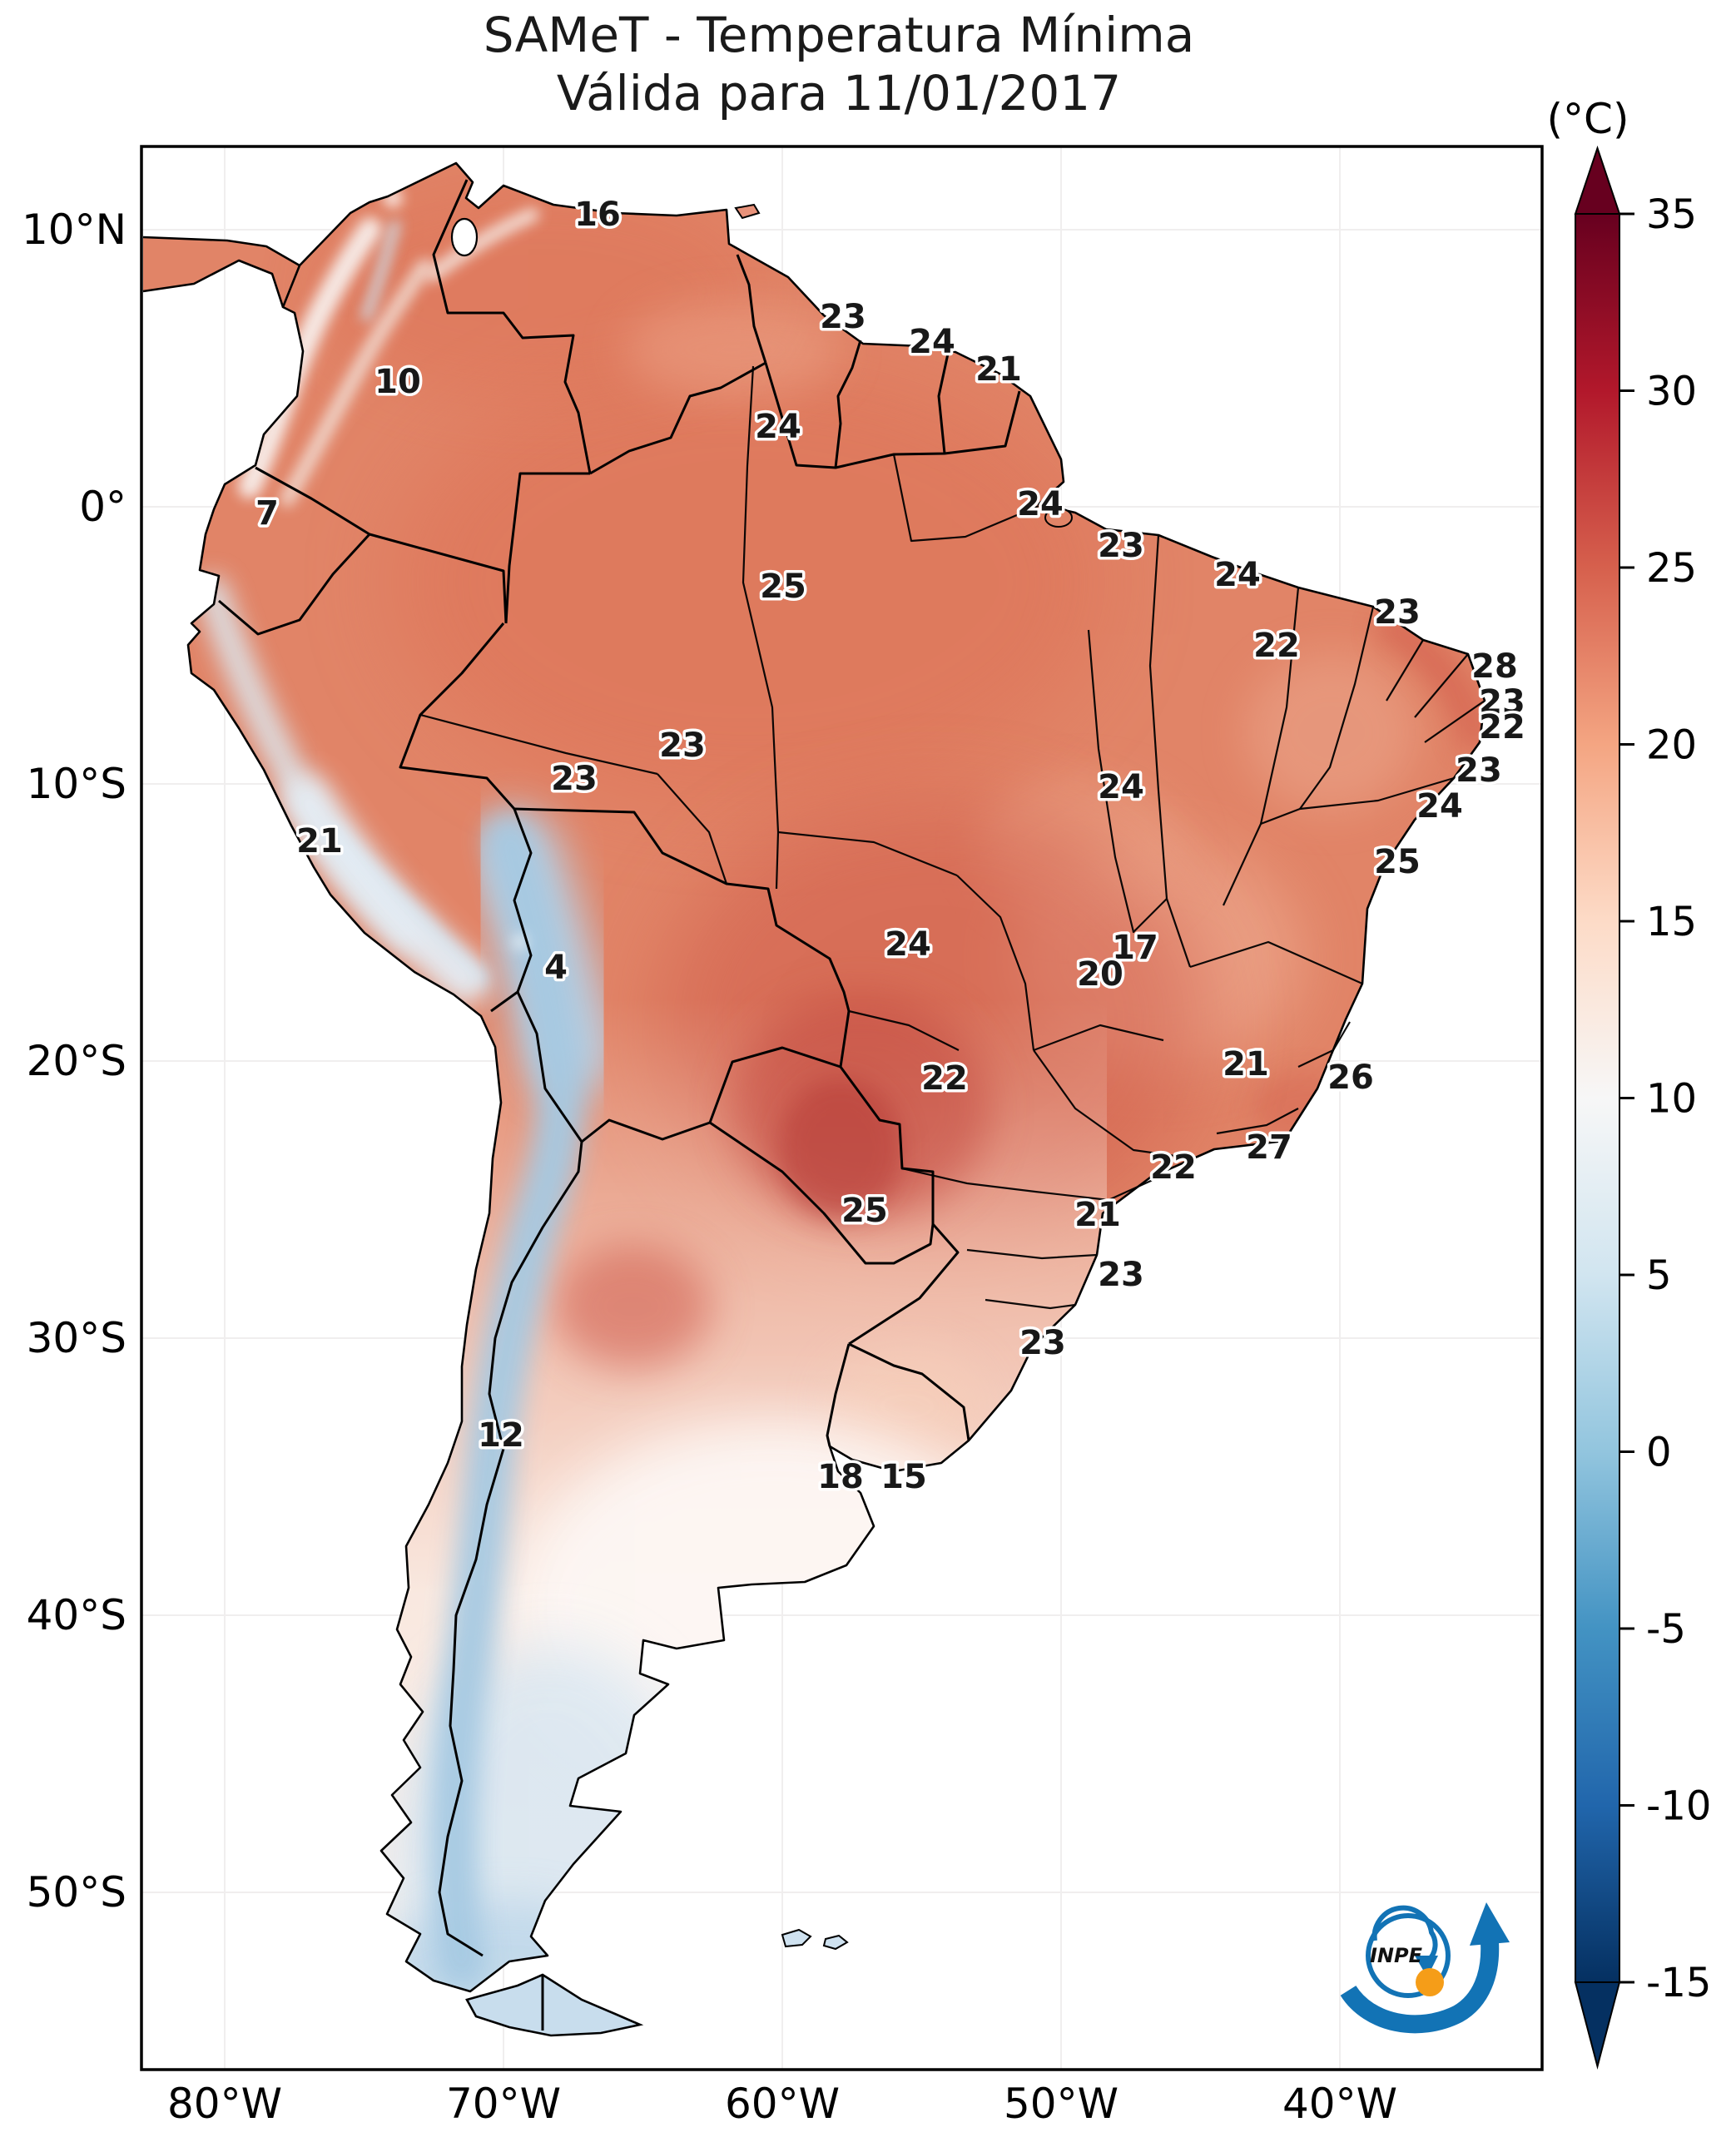  What do you see at coordinates (1061, 2104) in the screenshot?
I see `lon-tick-label: 50°W` at bounding box center [1061, 2104].